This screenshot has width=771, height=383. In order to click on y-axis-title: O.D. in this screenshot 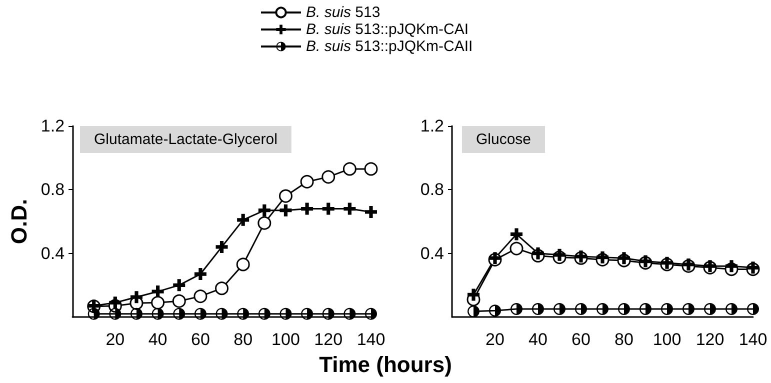, I will do `click(19, 221)`.